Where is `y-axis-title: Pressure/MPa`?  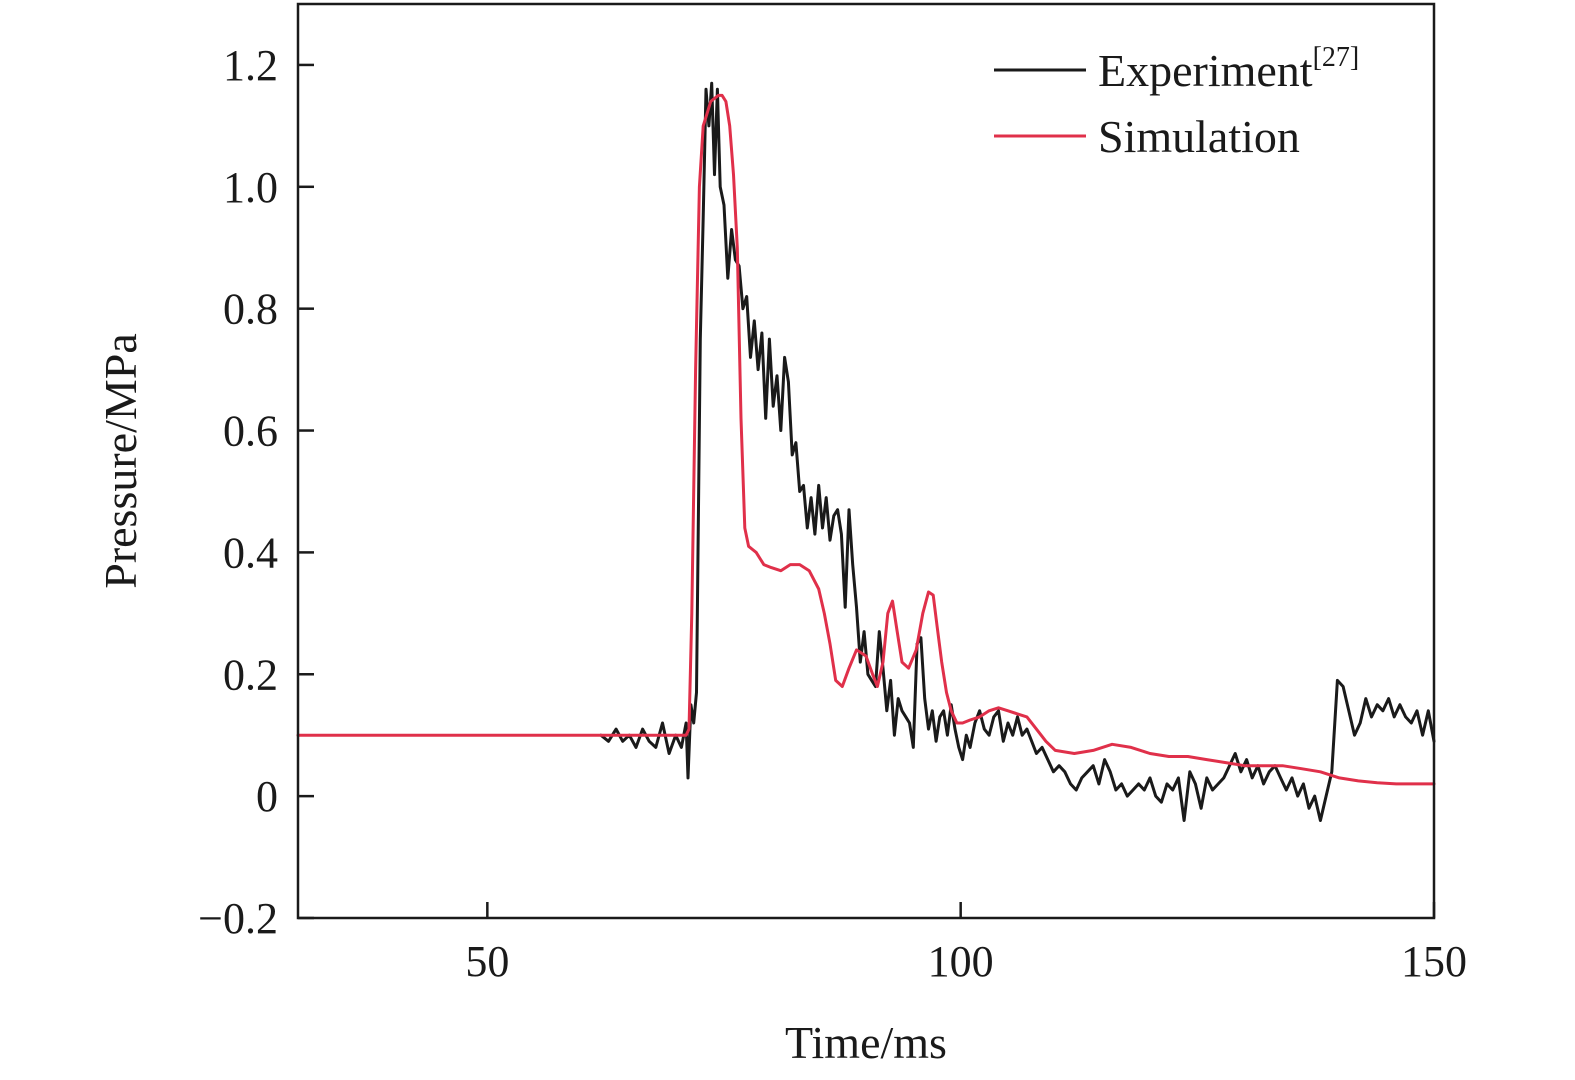
y-axis-title: Pressure/MPa is located at coordinates (120, 461).